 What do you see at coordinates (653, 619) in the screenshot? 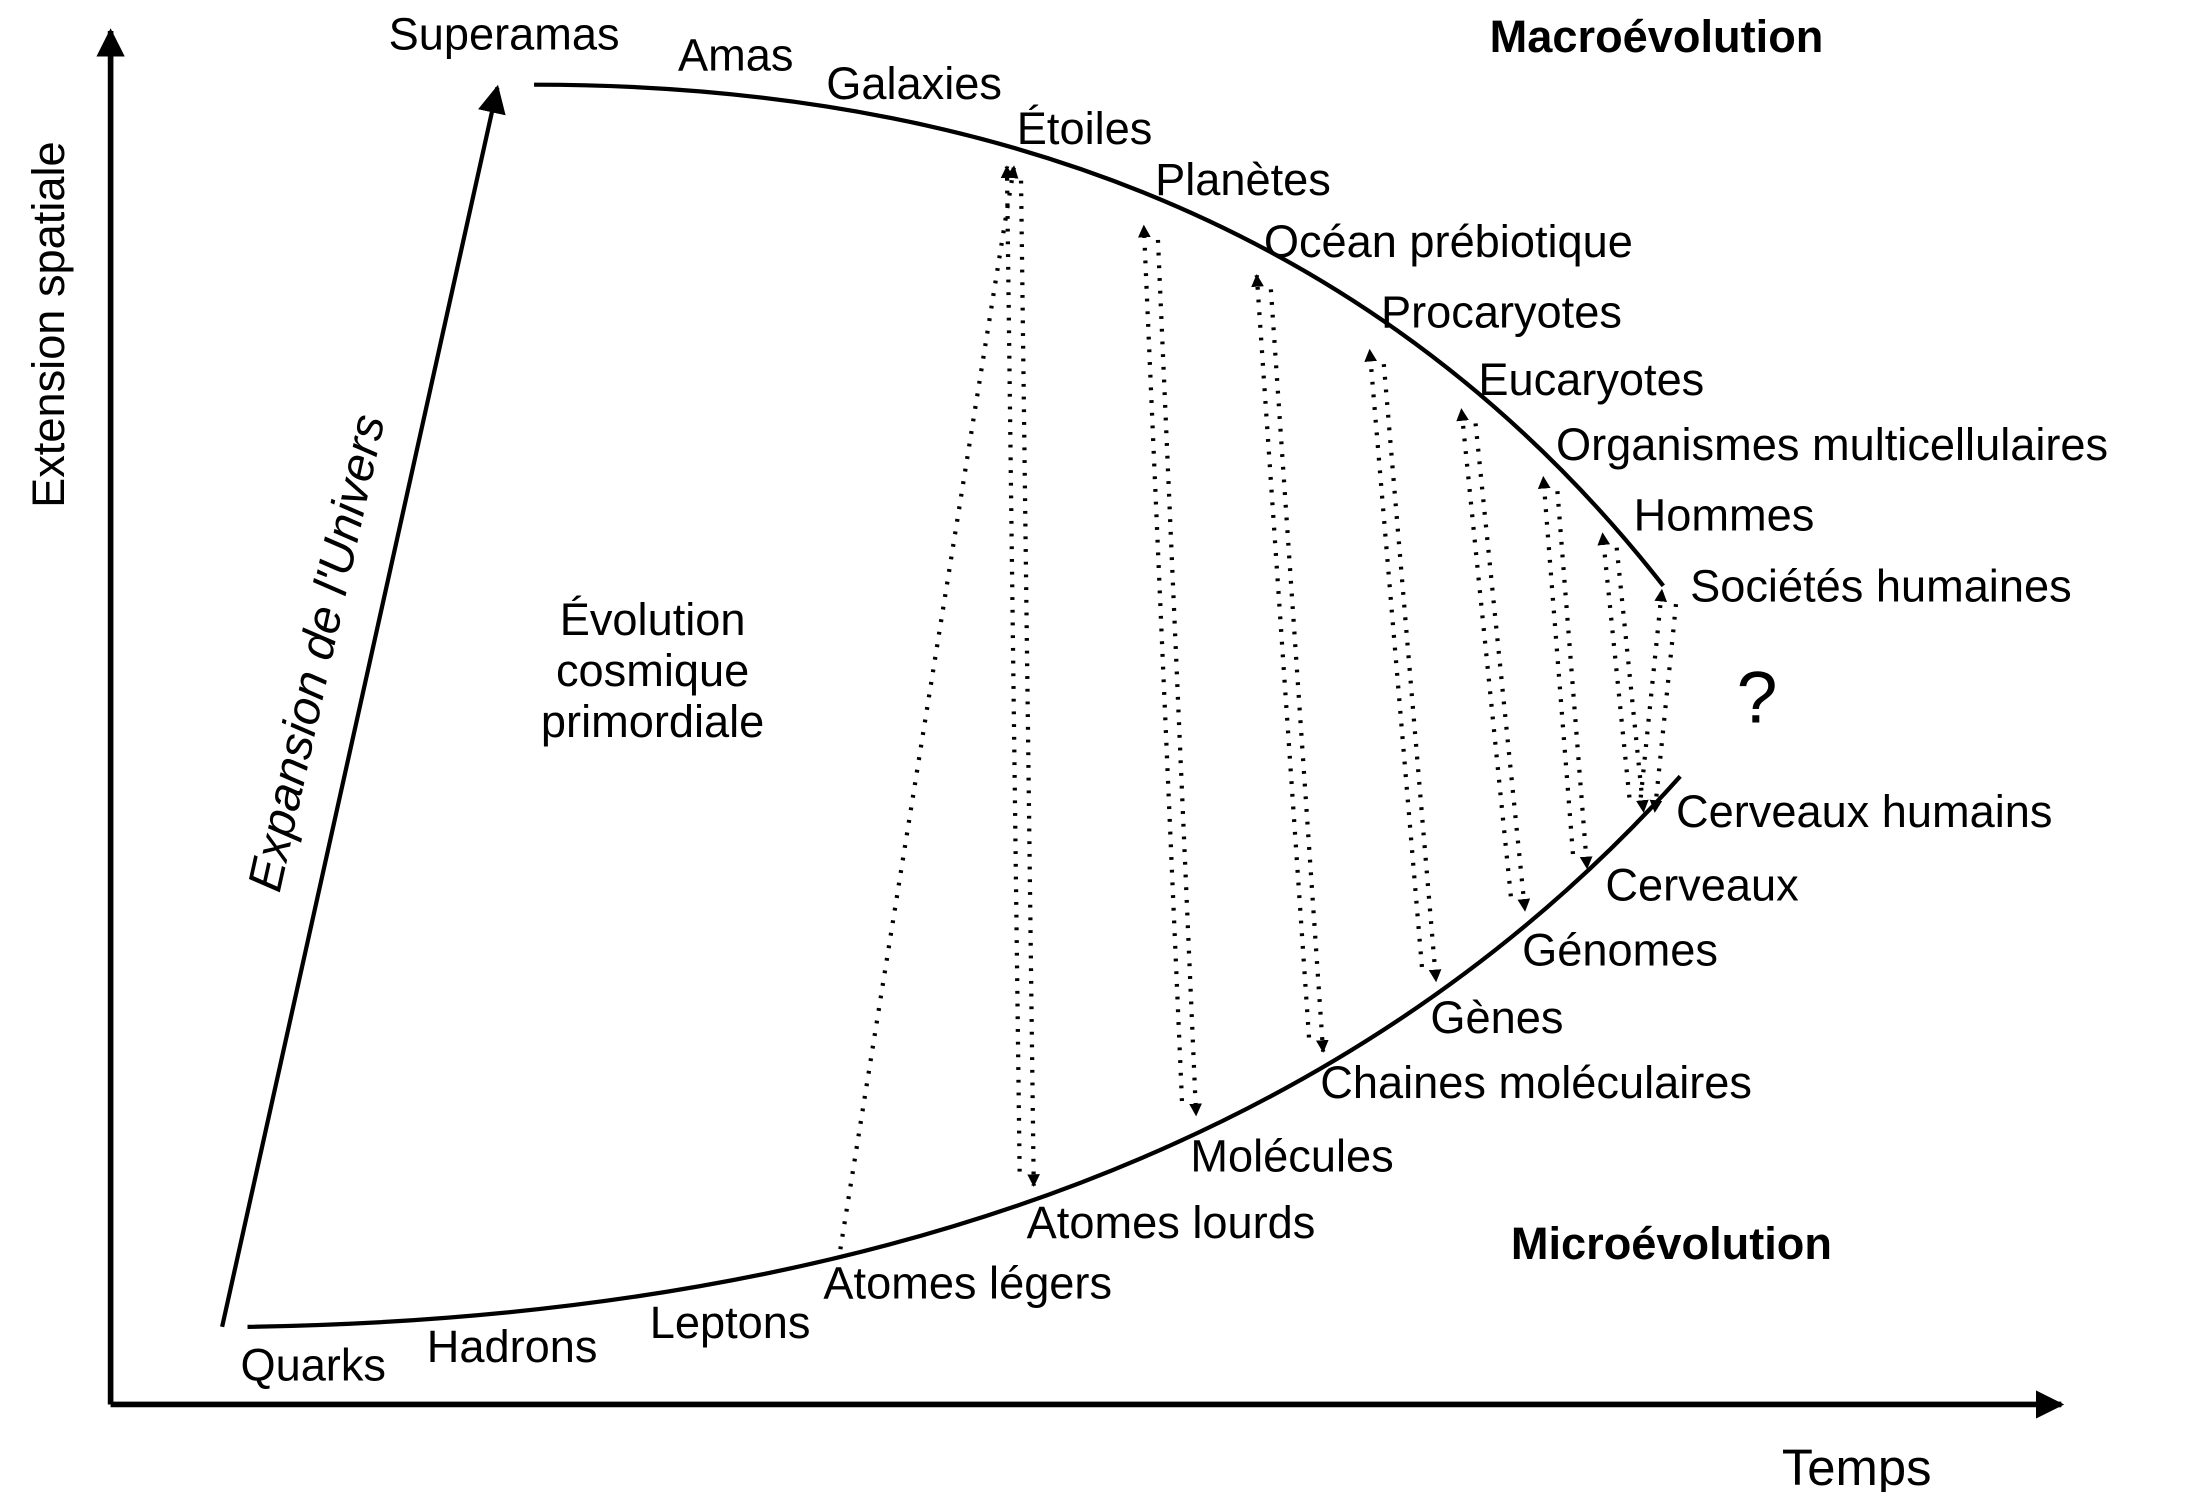
I see `center-label: Évolution` at bounding box center [653, 619].